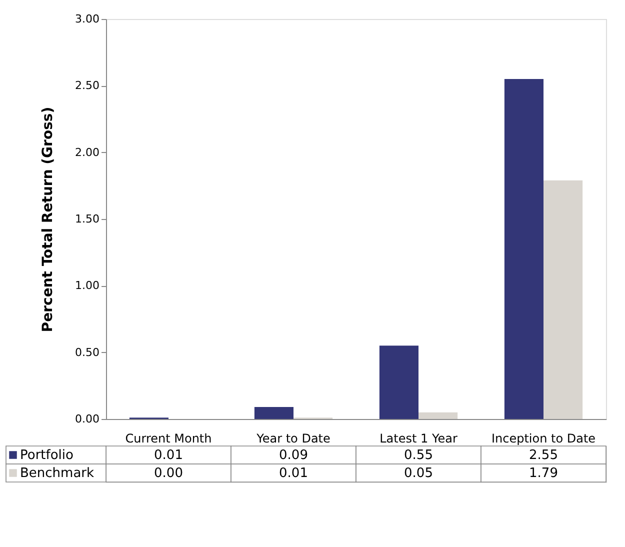 Image resolution: width=625 pixels, height=547 pixels. I want to click on data-label: 0.55, so click(418, 455).